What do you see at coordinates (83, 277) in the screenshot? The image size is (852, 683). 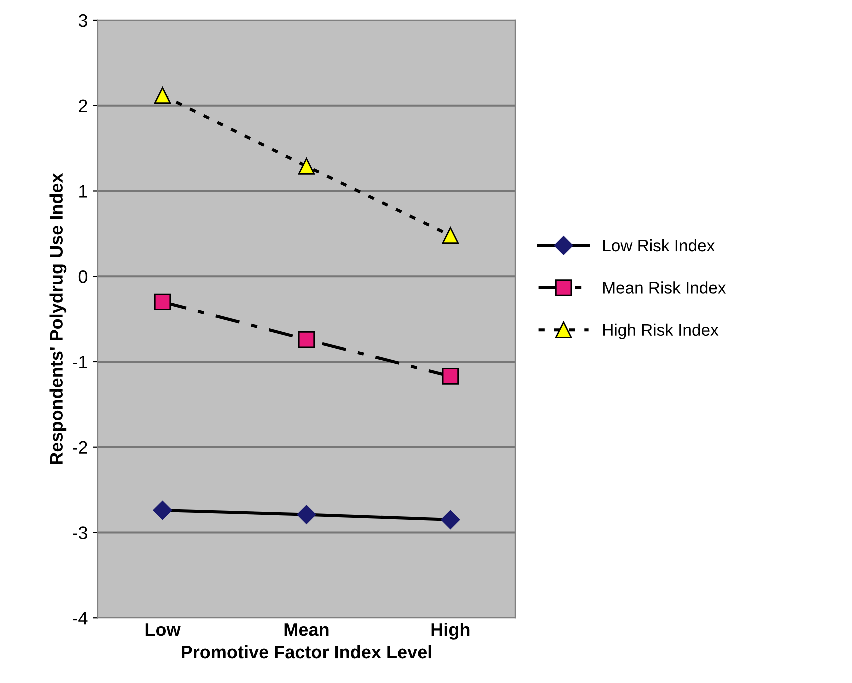 I see `y-tick-label: 0` at bounding box center [83, 277].